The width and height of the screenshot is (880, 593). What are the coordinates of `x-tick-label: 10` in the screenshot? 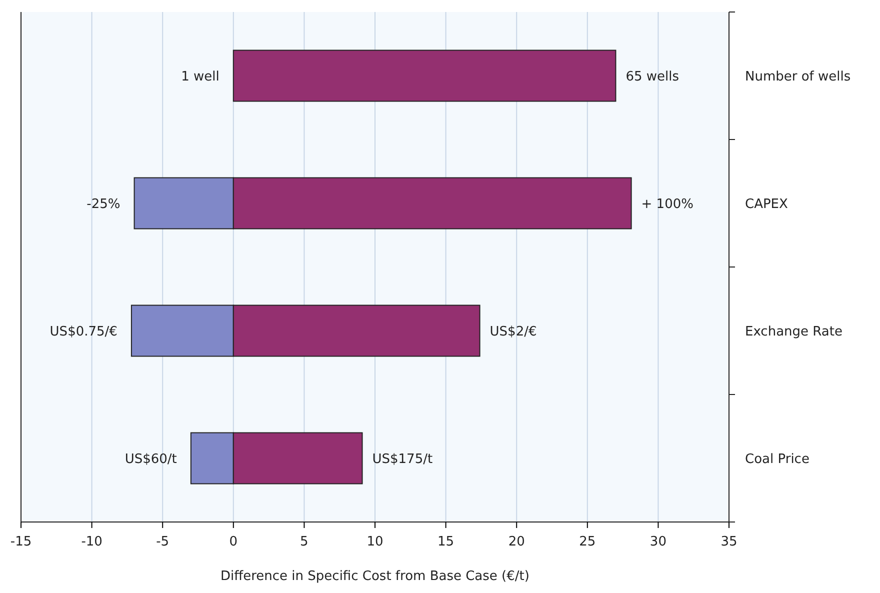 It's located at (375, 542).